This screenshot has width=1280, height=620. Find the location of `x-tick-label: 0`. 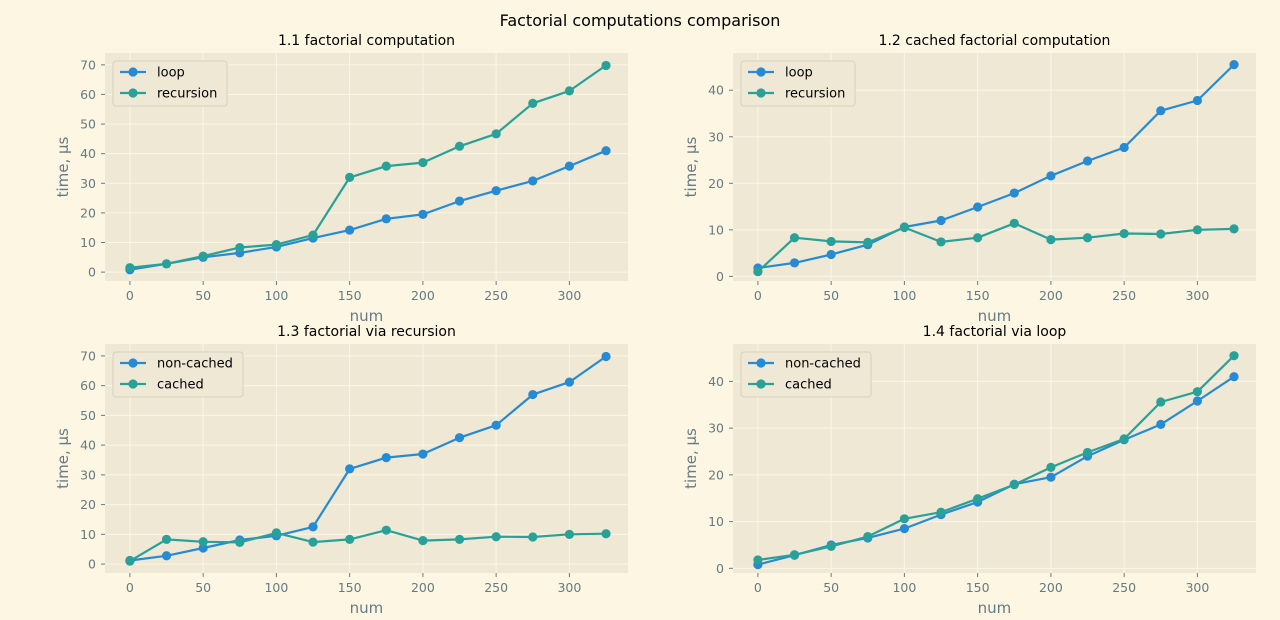

x-tick-label: 0 is located at coordinates (758, 295).